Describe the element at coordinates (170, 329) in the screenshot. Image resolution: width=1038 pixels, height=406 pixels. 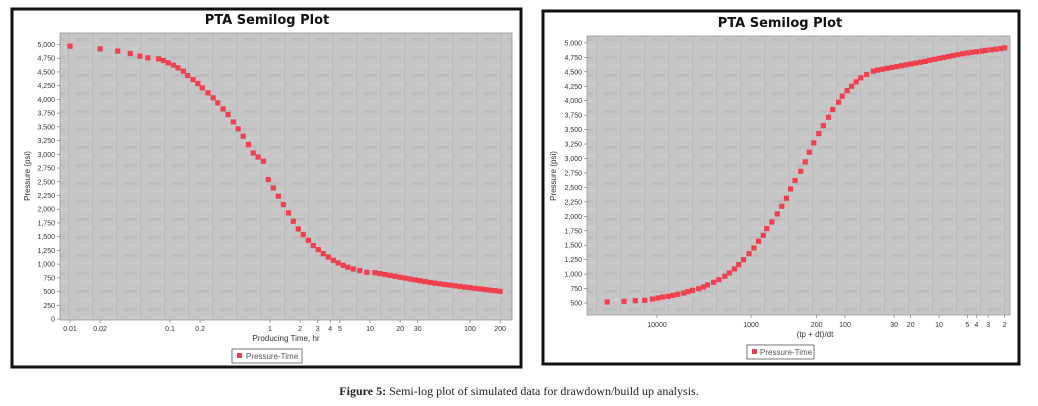
I see `x-tick-label: 0.1` at that location.